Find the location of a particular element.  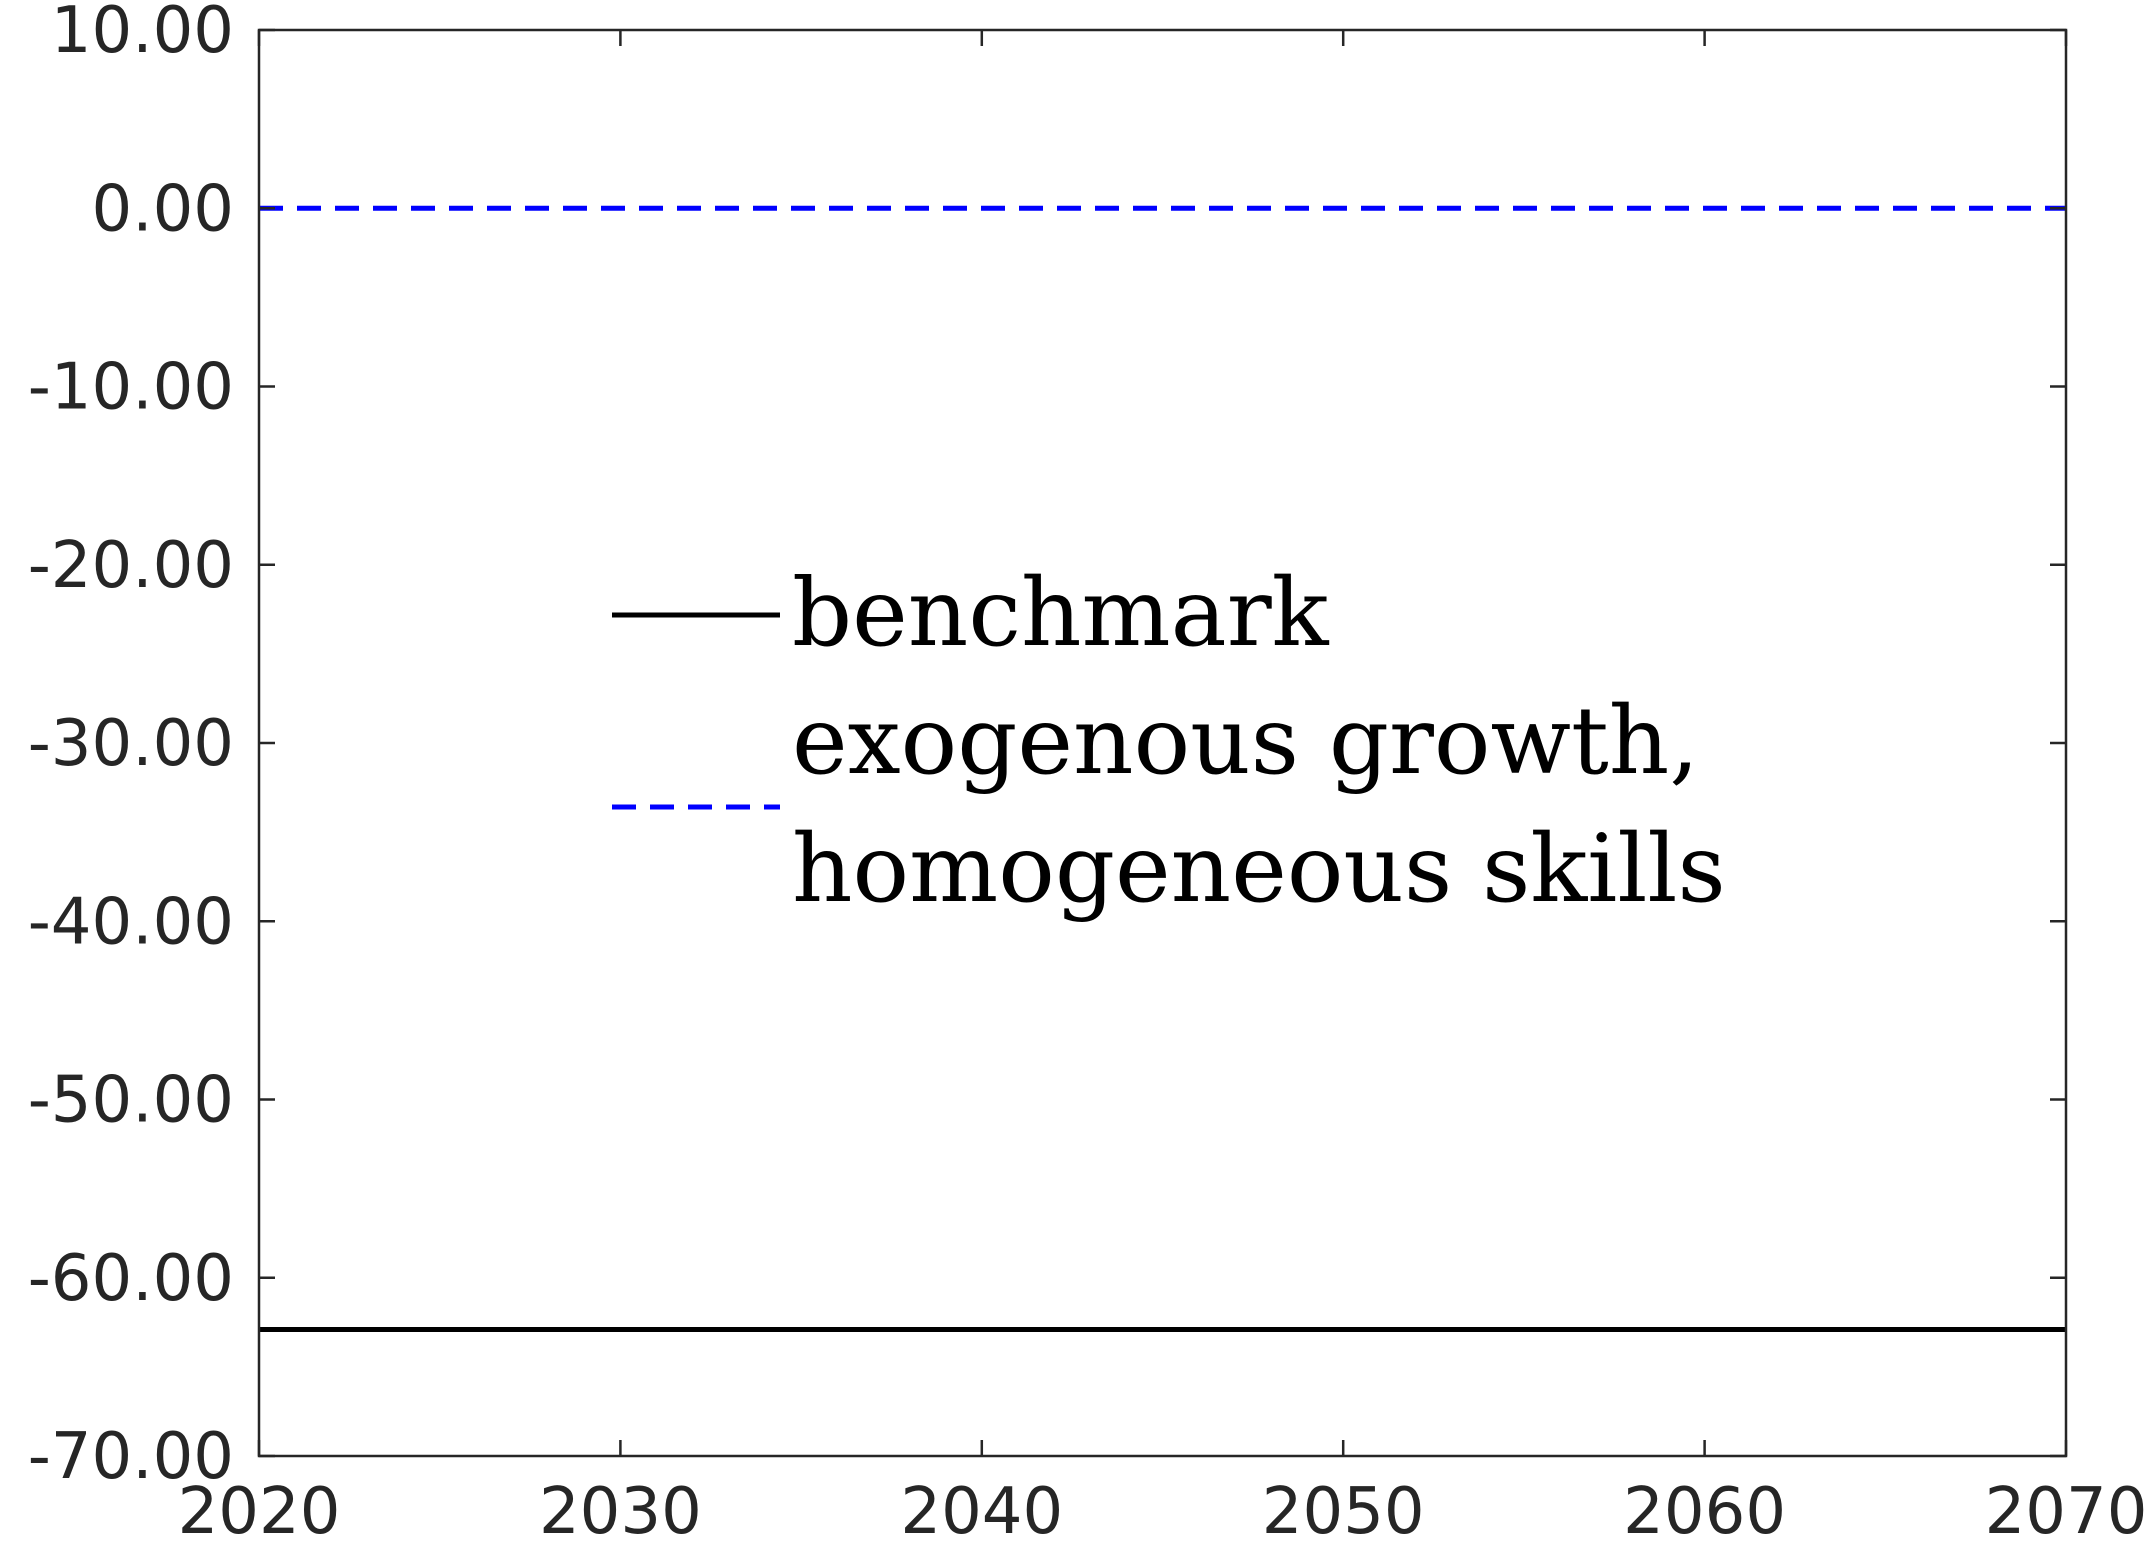

y-tick-label: -40.00 is located at coordinates (131, 922).